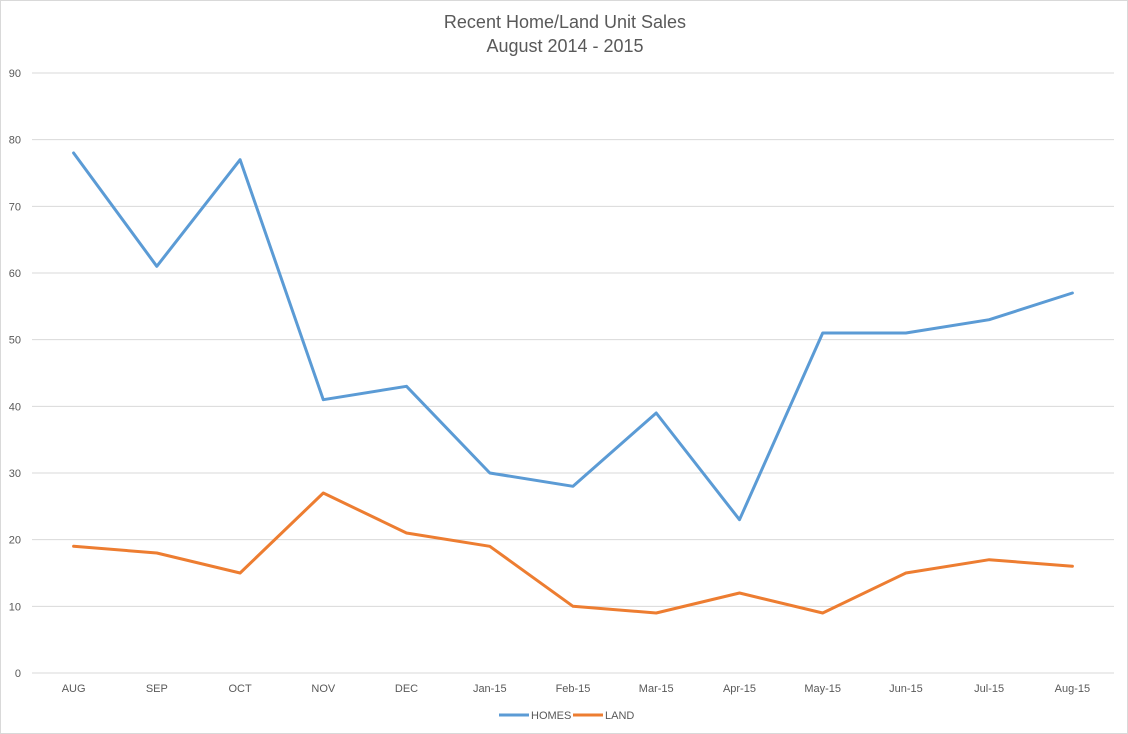 Image resolution: width=1128 pixels, height=734 pixels. Describe the element at coordinates (656, 689) in the screenshot. I see `x-tick-label: Mar-15` at that location.